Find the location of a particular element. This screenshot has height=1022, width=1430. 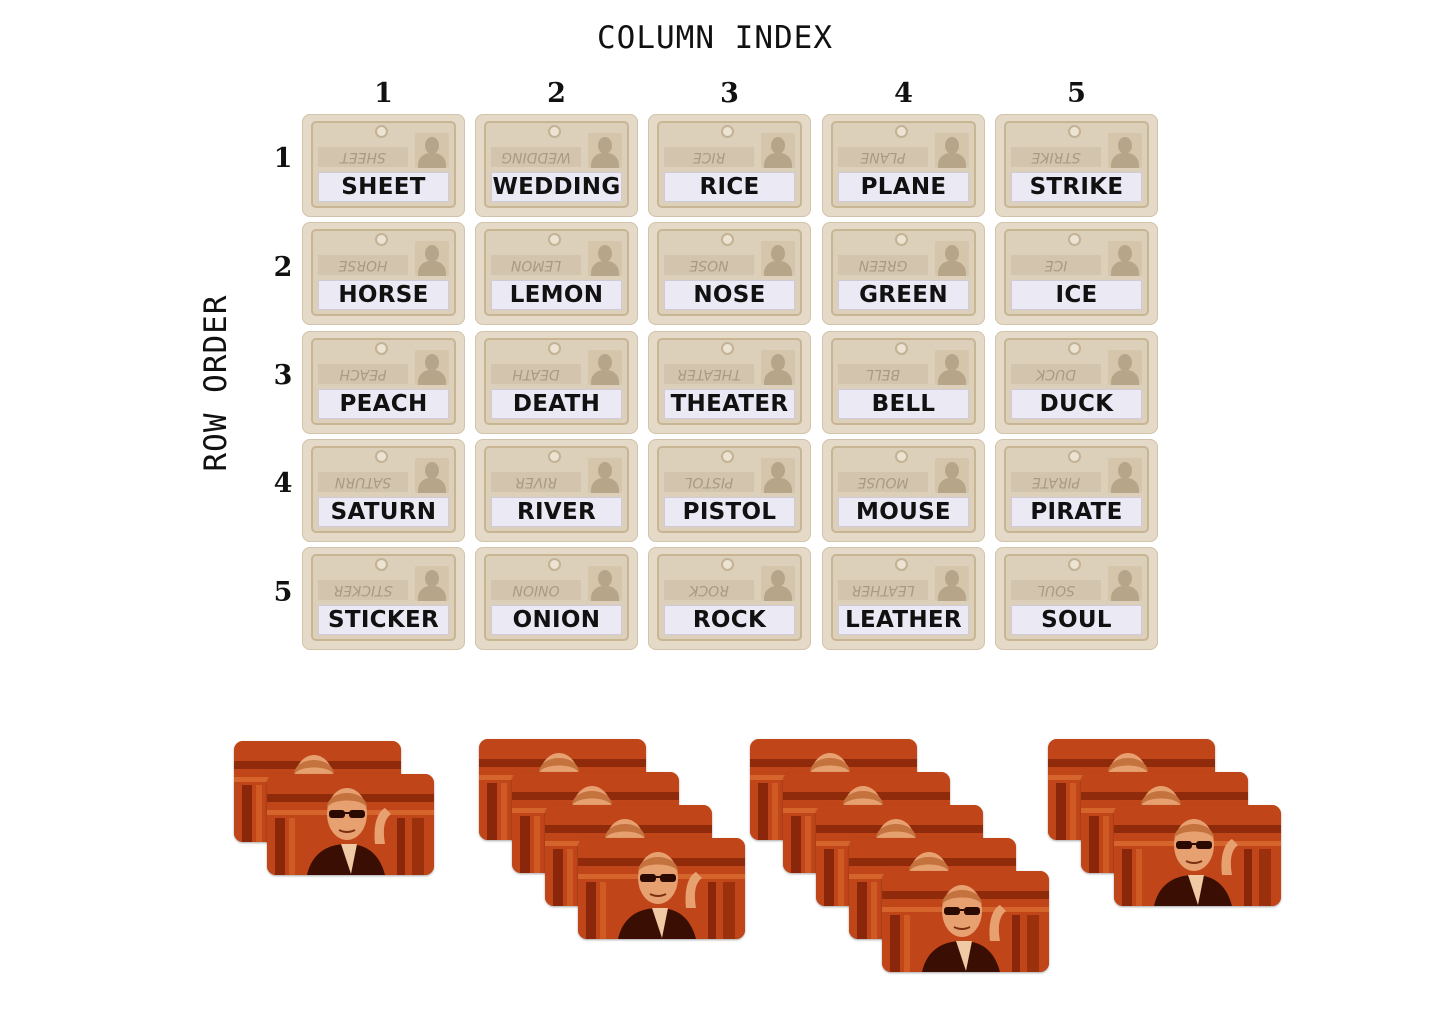

word-card: ICE ICE is located at coordinates (1076, 273).